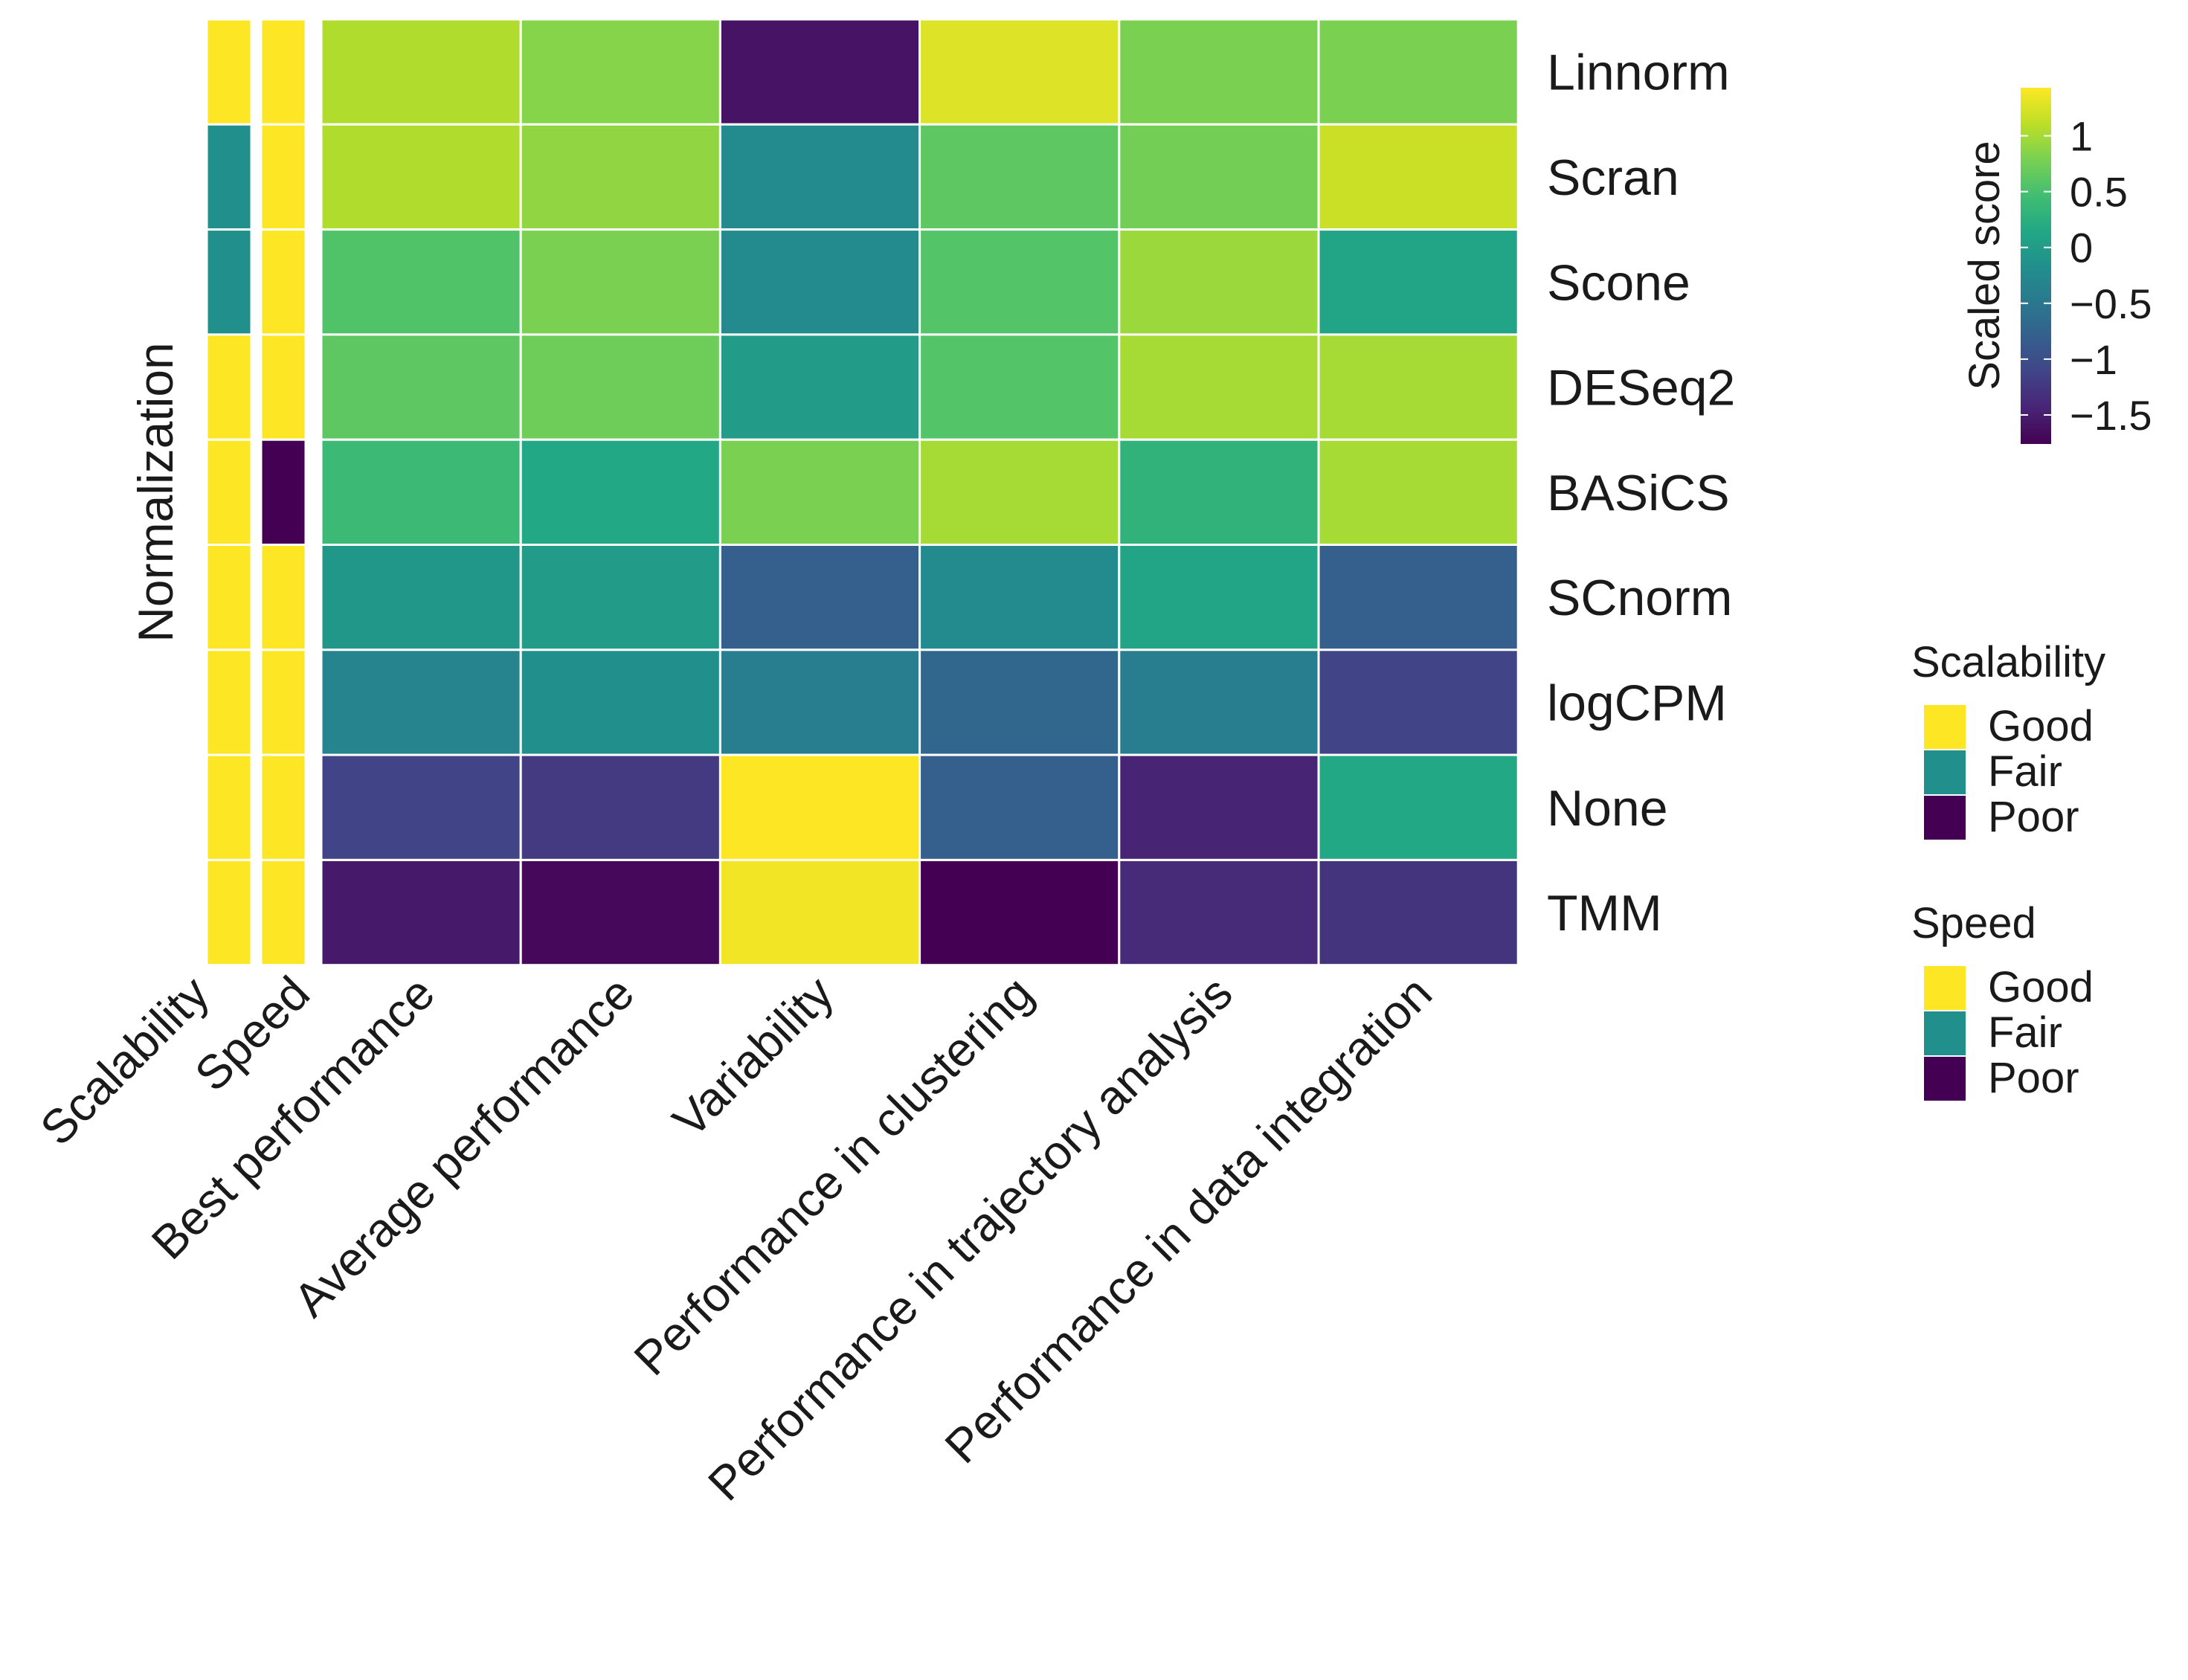 The image size is (2188, 1680). I want to click on cell-scalability-tmm, so click(229, 913).